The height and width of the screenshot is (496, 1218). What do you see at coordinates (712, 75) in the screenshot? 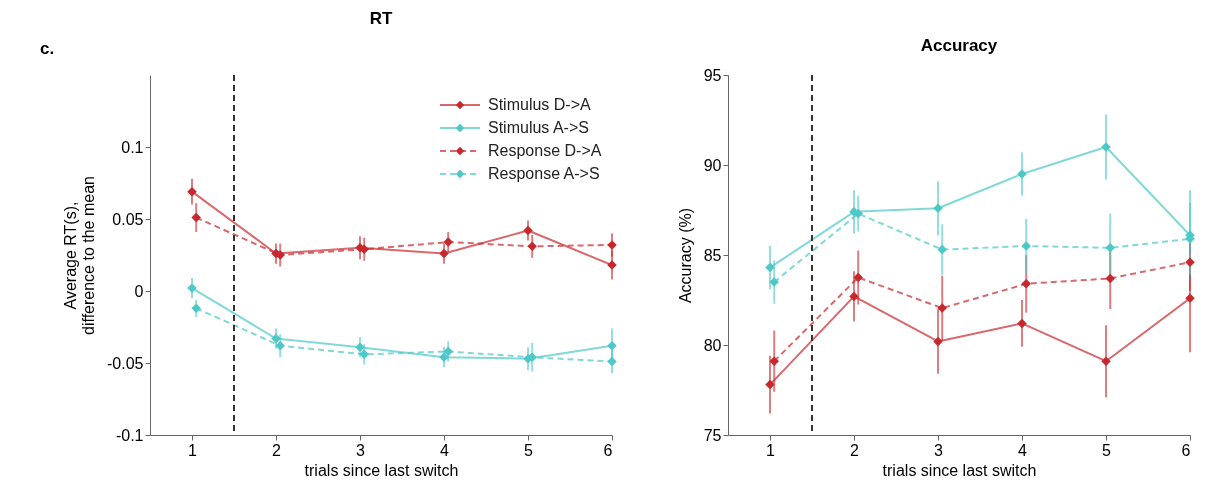
I see `y-tick-label: 95` at bounding box center [712, 75].